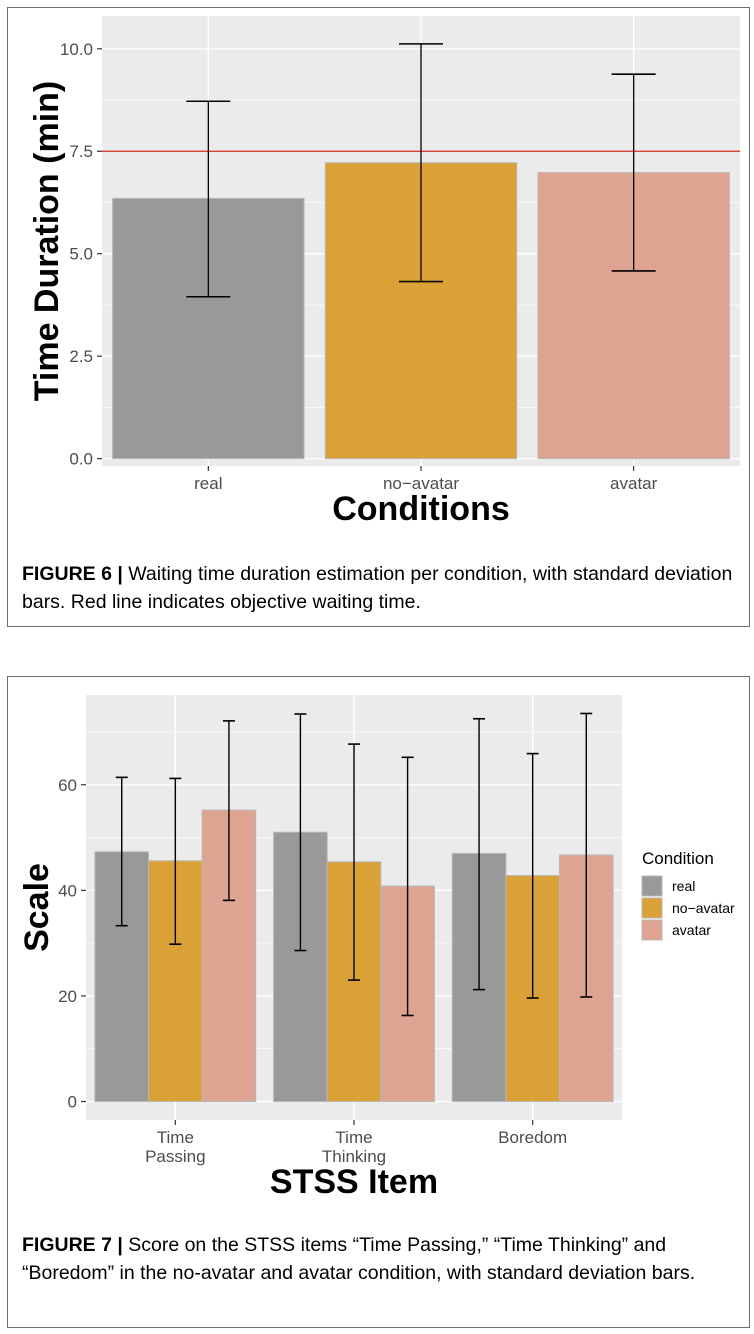 This screenshot has height=1334, width=754. I want to click on x-tick-label: Thinking, so click(354, 1156).